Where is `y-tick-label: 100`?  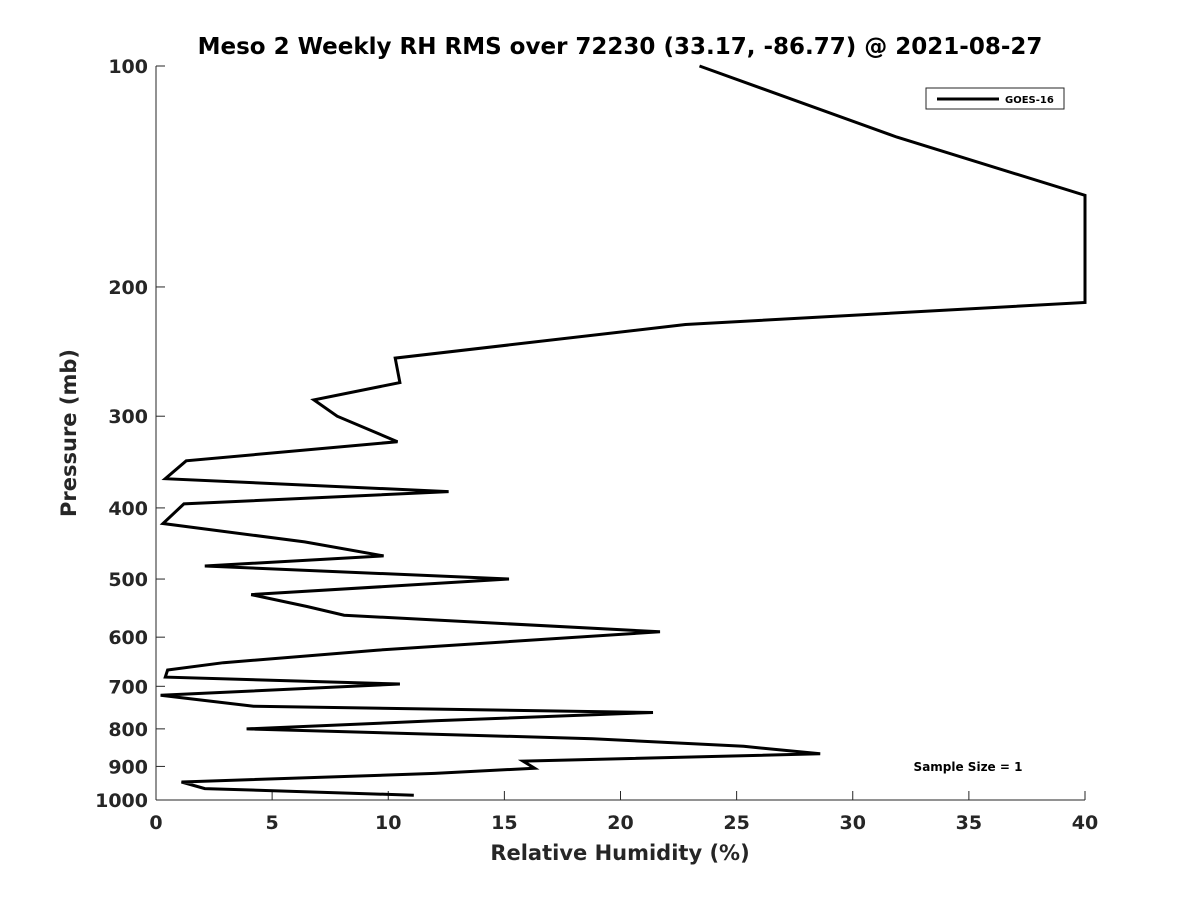
y-tick-label: 100 is located at coordinates (128, 67).